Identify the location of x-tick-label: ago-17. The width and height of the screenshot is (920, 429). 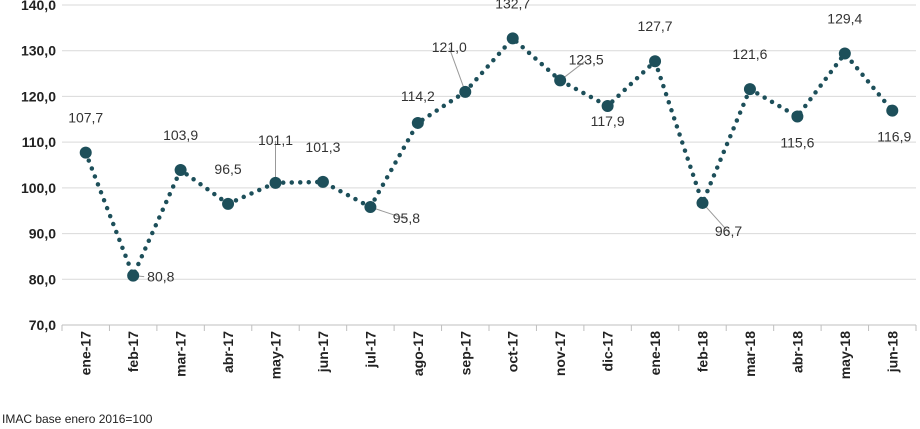
(418, 353).